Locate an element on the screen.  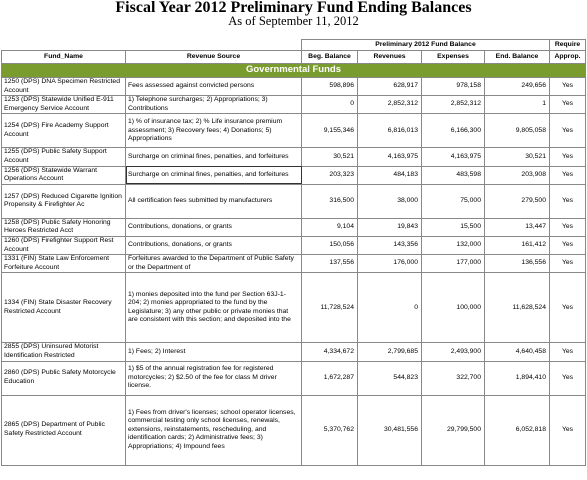
beg-balance-cell: 9,155,346 is located at coordinates (329, 131).